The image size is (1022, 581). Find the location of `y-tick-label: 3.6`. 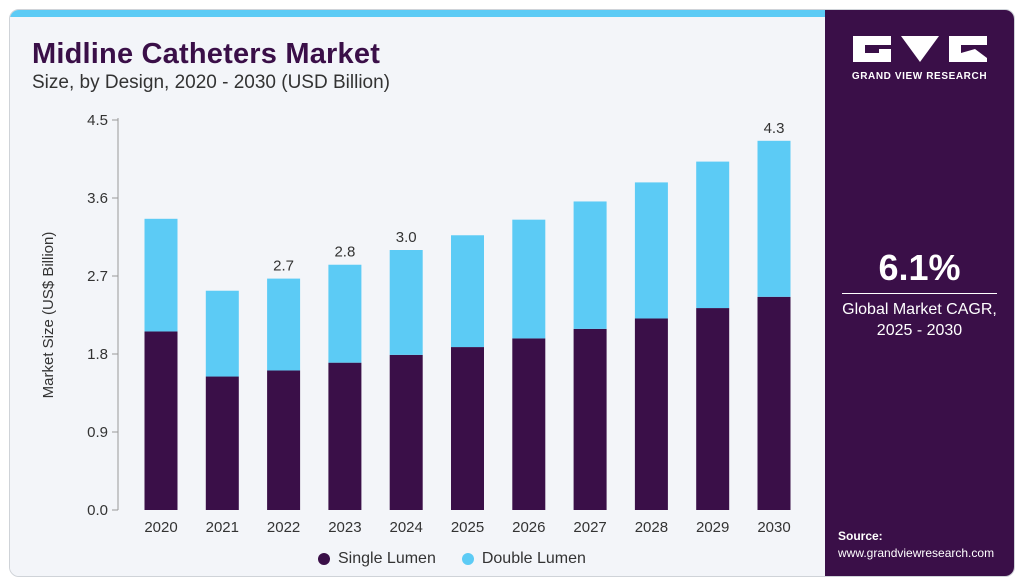

y-tick-label: 3.6 is located at coordinates (97, 198).